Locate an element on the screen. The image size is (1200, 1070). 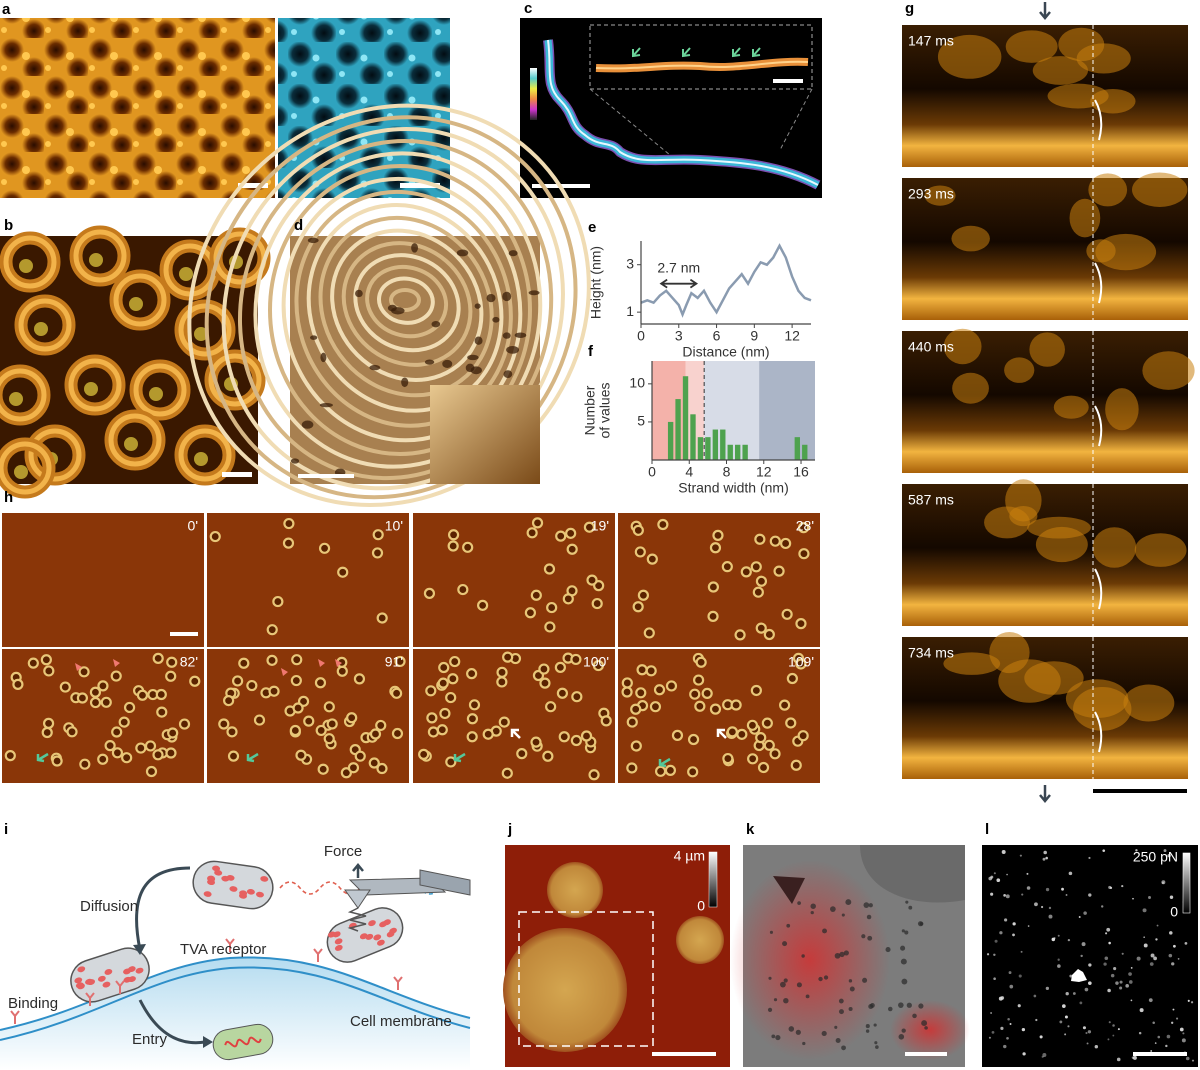
time-label: 100' is located at coordinates (596, 662).